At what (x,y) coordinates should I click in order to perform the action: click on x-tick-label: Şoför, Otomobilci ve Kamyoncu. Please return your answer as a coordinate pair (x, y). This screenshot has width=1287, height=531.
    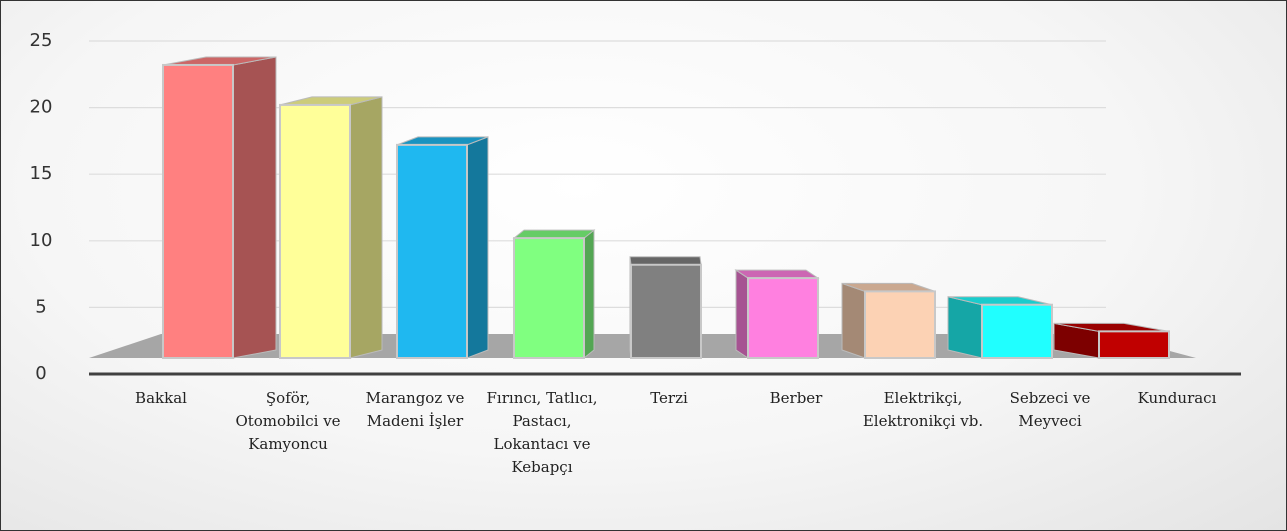
    Looking at the image, I should click on (288, 421).